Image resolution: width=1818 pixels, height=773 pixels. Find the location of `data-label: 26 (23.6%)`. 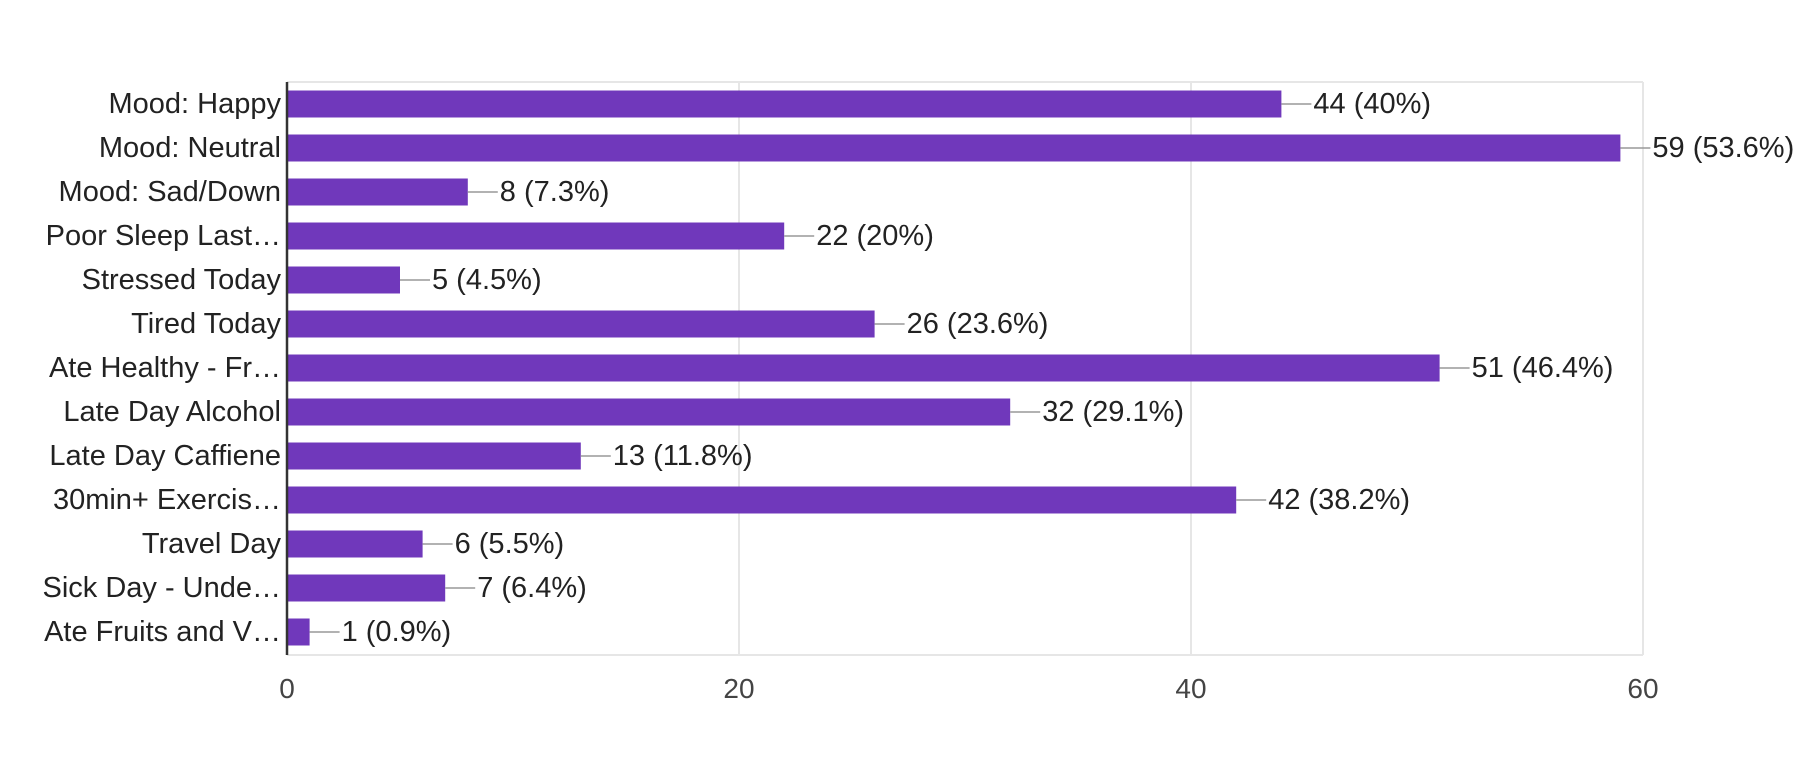

data-label: 26 (23.6%) is located at coordinates (978, 324).